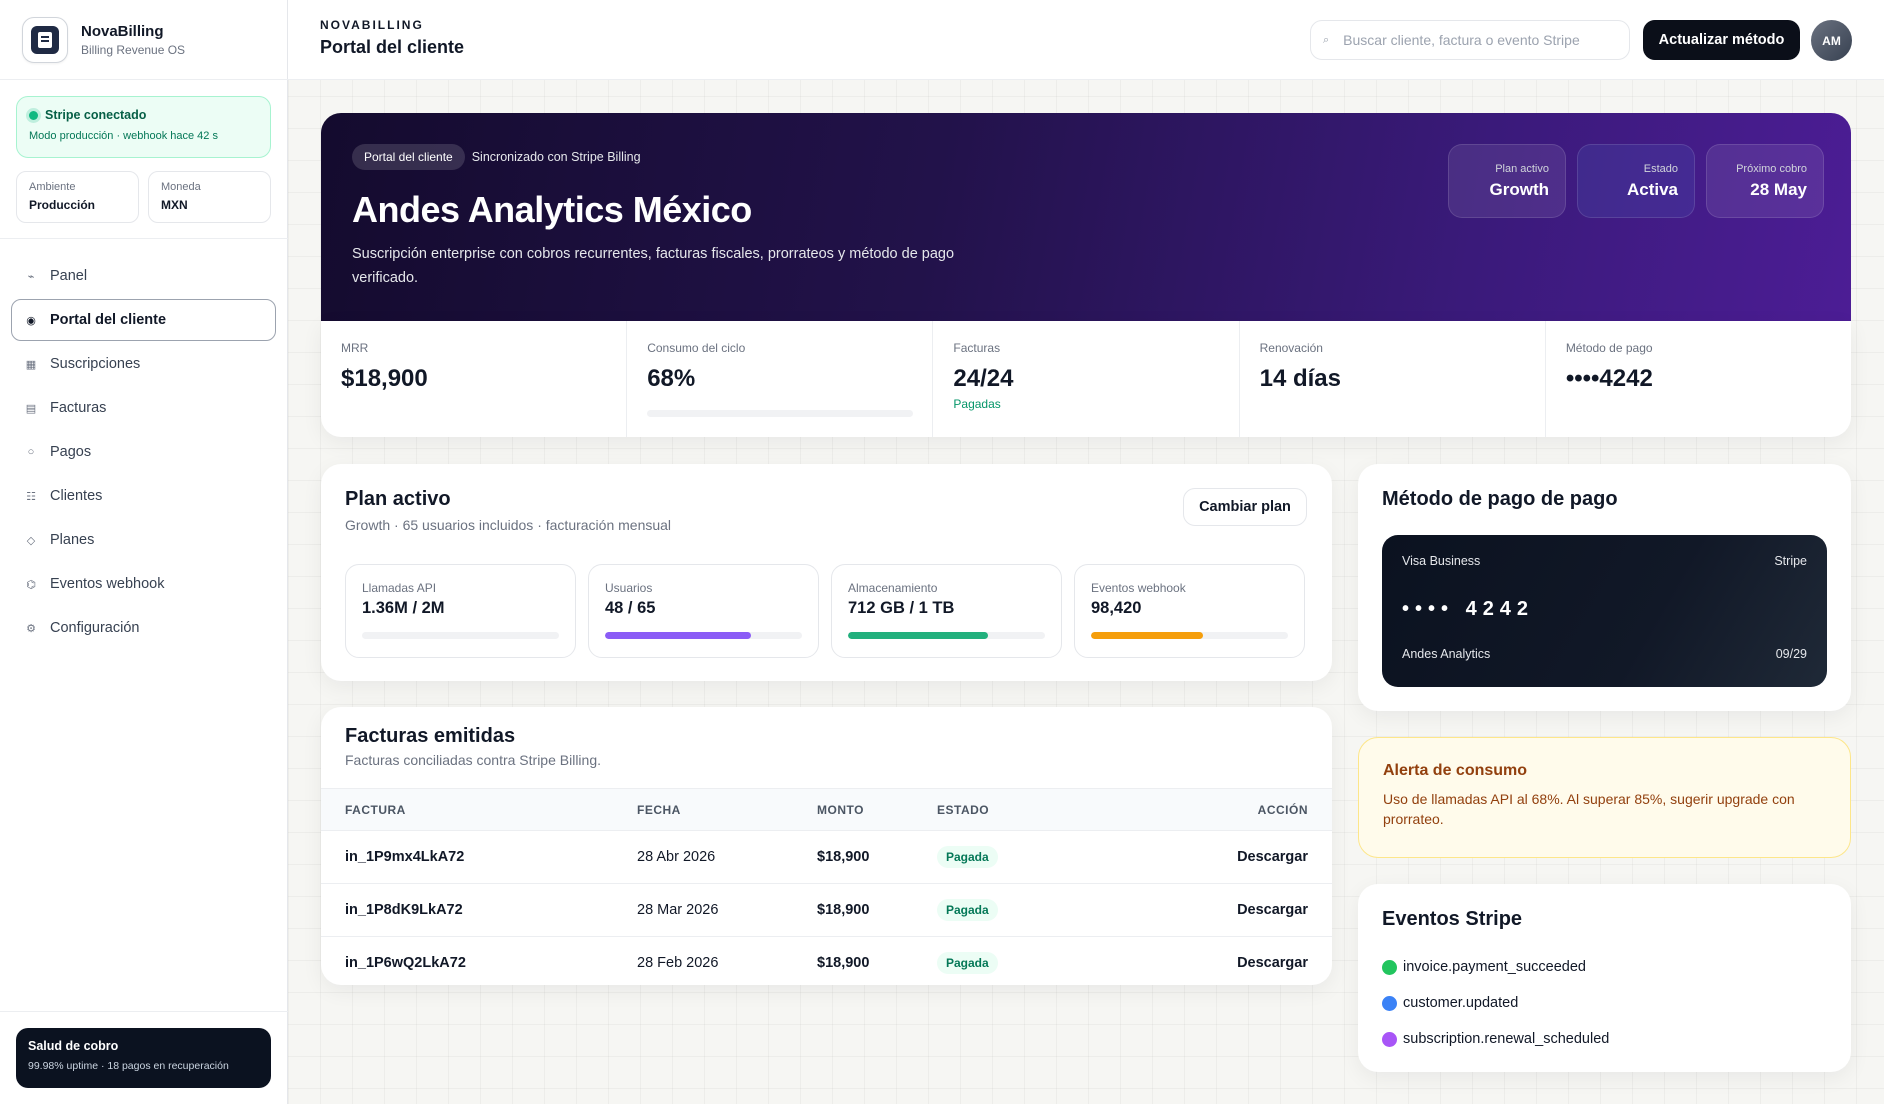  What do you see at coordinates (107, 584) in the screenshot?
I see `sidebar-item-label: Eventos webhook` at bounding box center [107, 584].